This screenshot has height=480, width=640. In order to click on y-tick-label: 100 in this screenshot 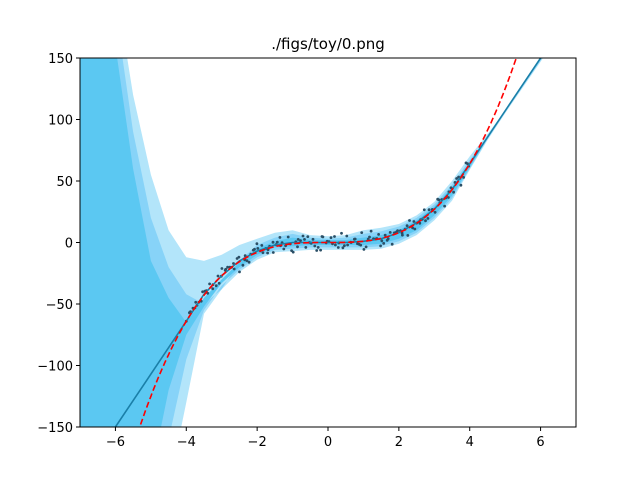, I will do `click(60, 121)`.